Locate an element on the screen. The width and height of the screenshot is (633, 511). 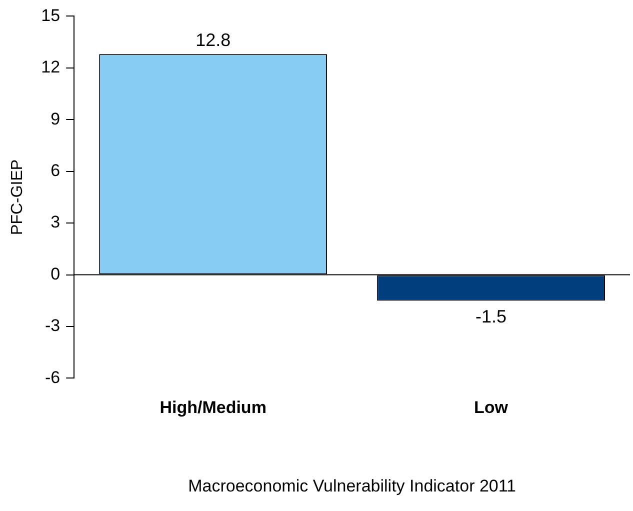
y-tick-label: 3 is located at coordinates (55, 222).